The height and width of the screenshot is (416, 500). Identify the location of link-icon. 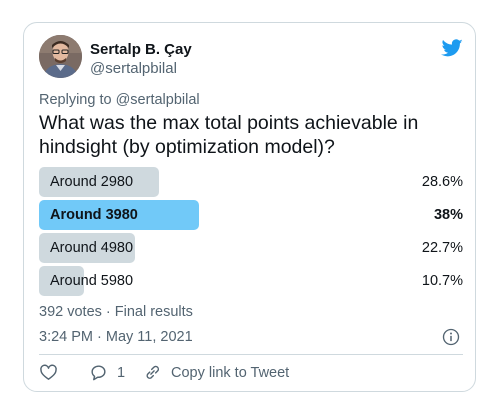
(153, 372).